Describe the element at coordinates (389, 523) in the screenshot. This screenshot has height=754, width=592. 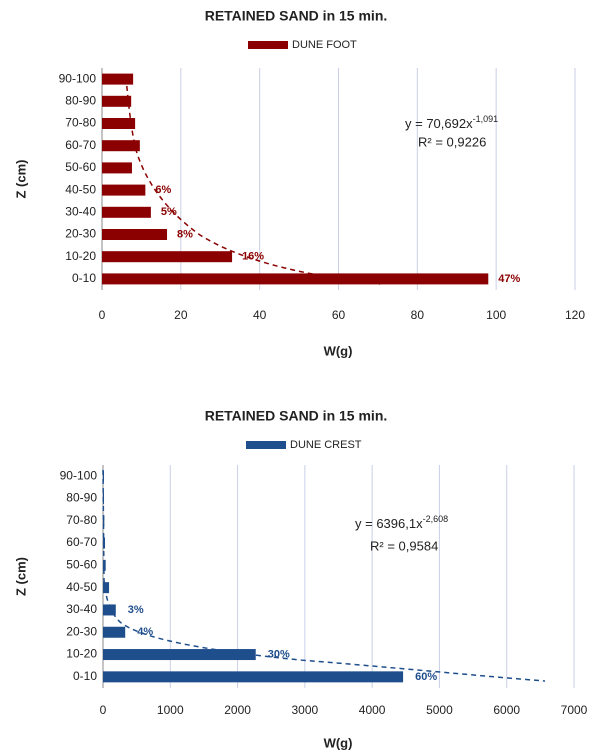
I see `equation: y = 6396,1x` at that location.